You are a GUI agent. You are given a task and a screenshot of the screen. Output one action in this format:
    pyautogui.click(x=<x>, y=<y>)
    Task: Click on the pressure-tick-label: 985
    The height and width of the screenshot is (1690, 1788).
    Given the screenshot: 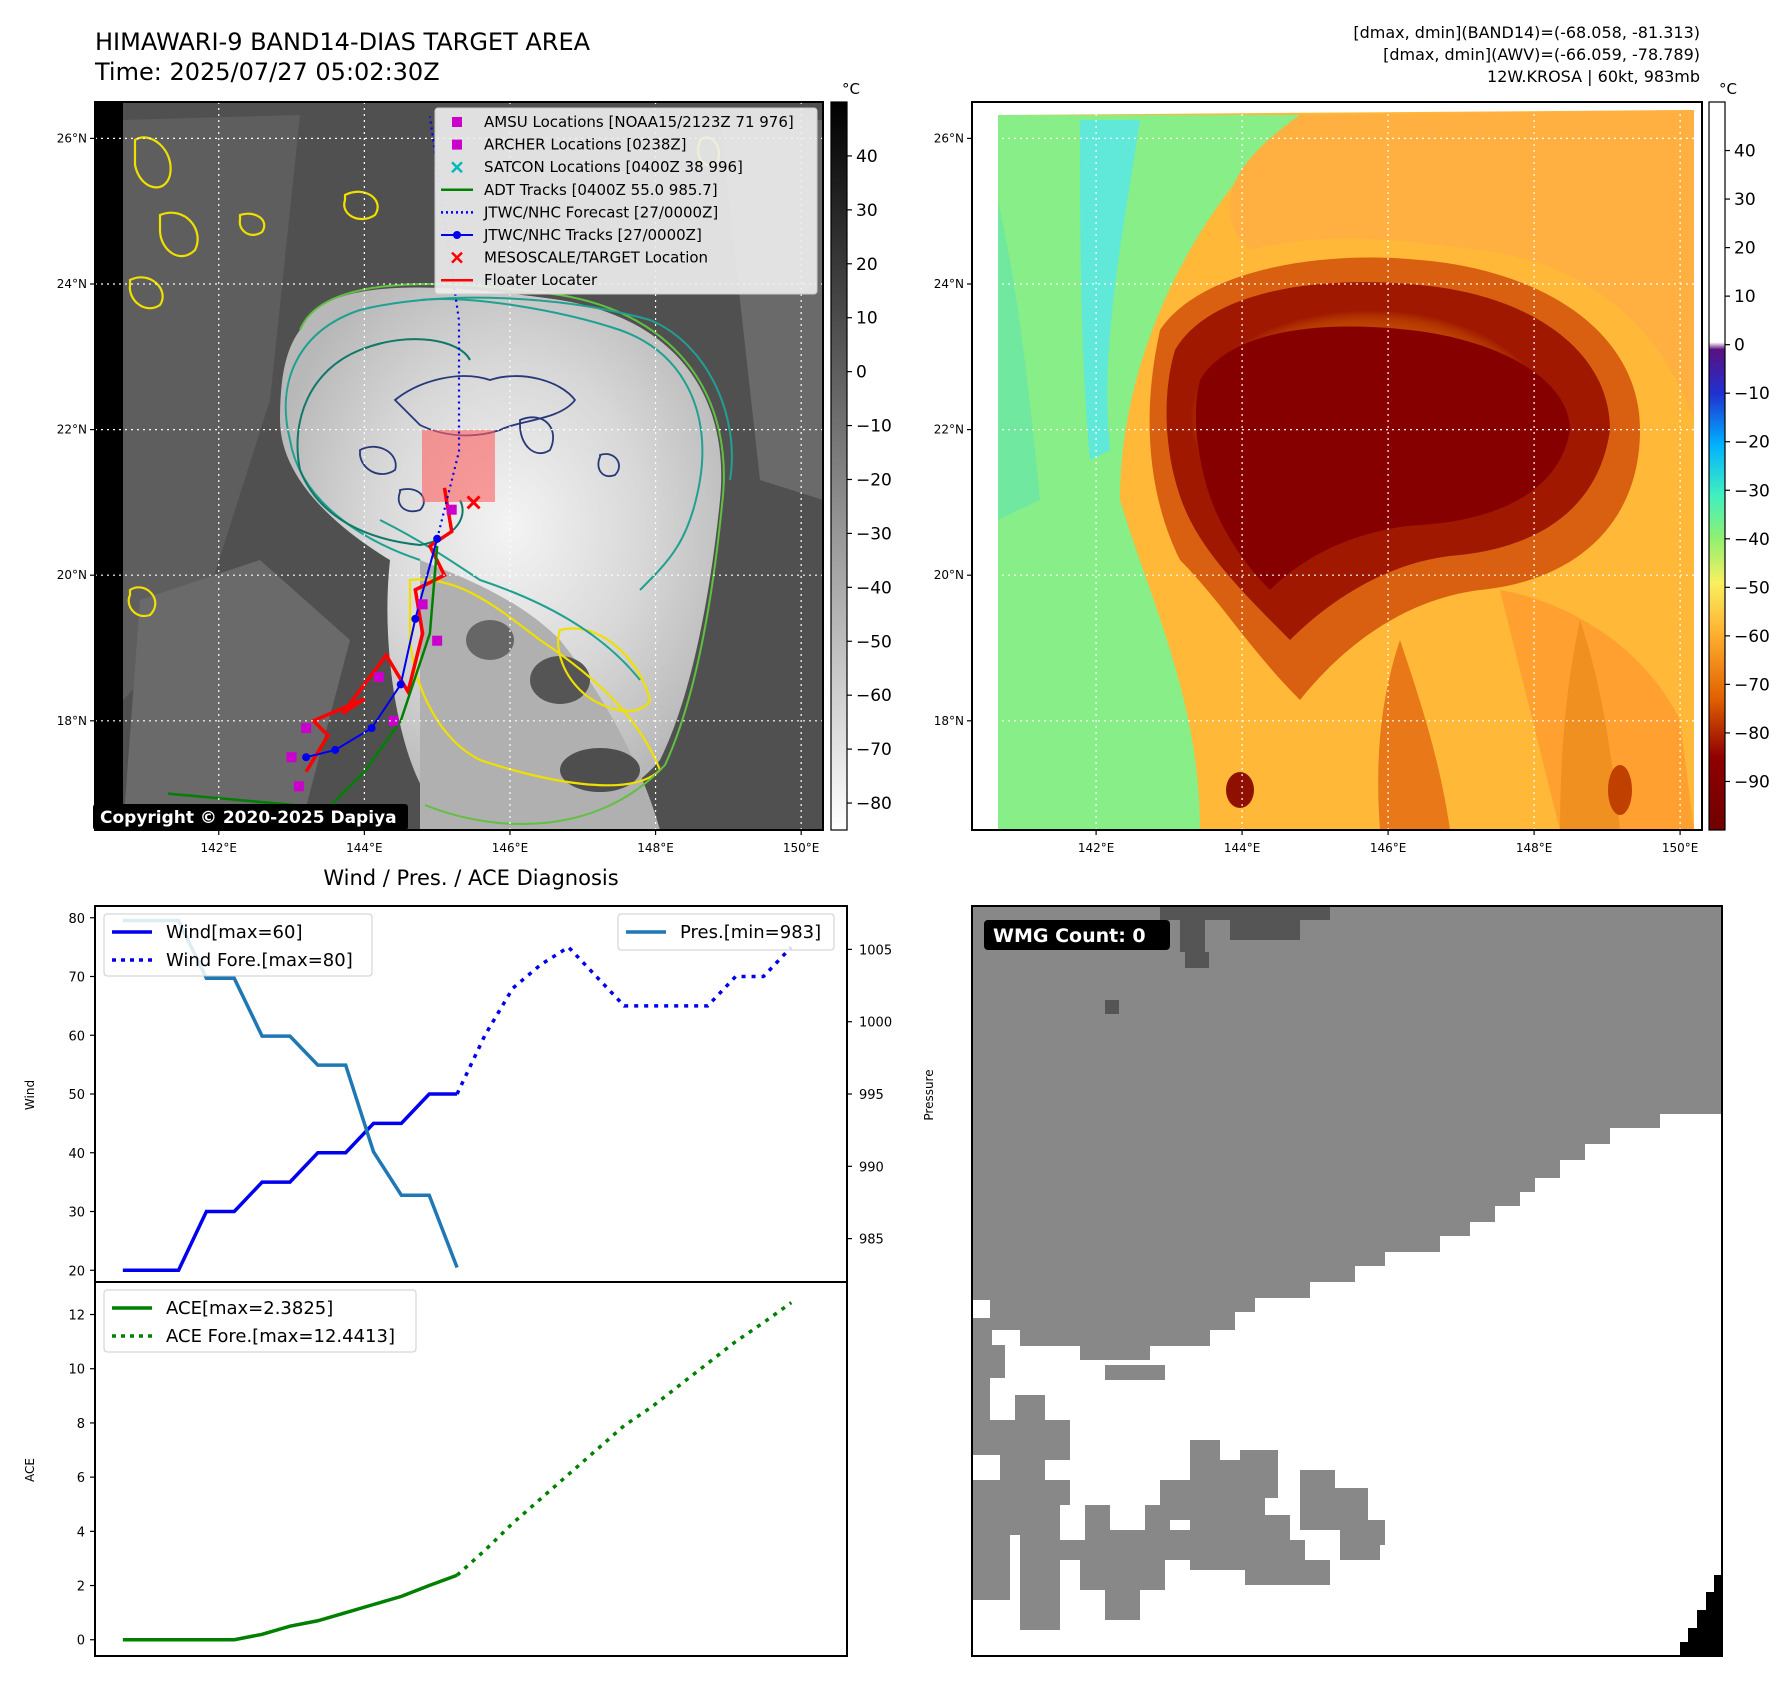 What is the action you would take?
    pyautogui.click(x=871, y=1240)
    